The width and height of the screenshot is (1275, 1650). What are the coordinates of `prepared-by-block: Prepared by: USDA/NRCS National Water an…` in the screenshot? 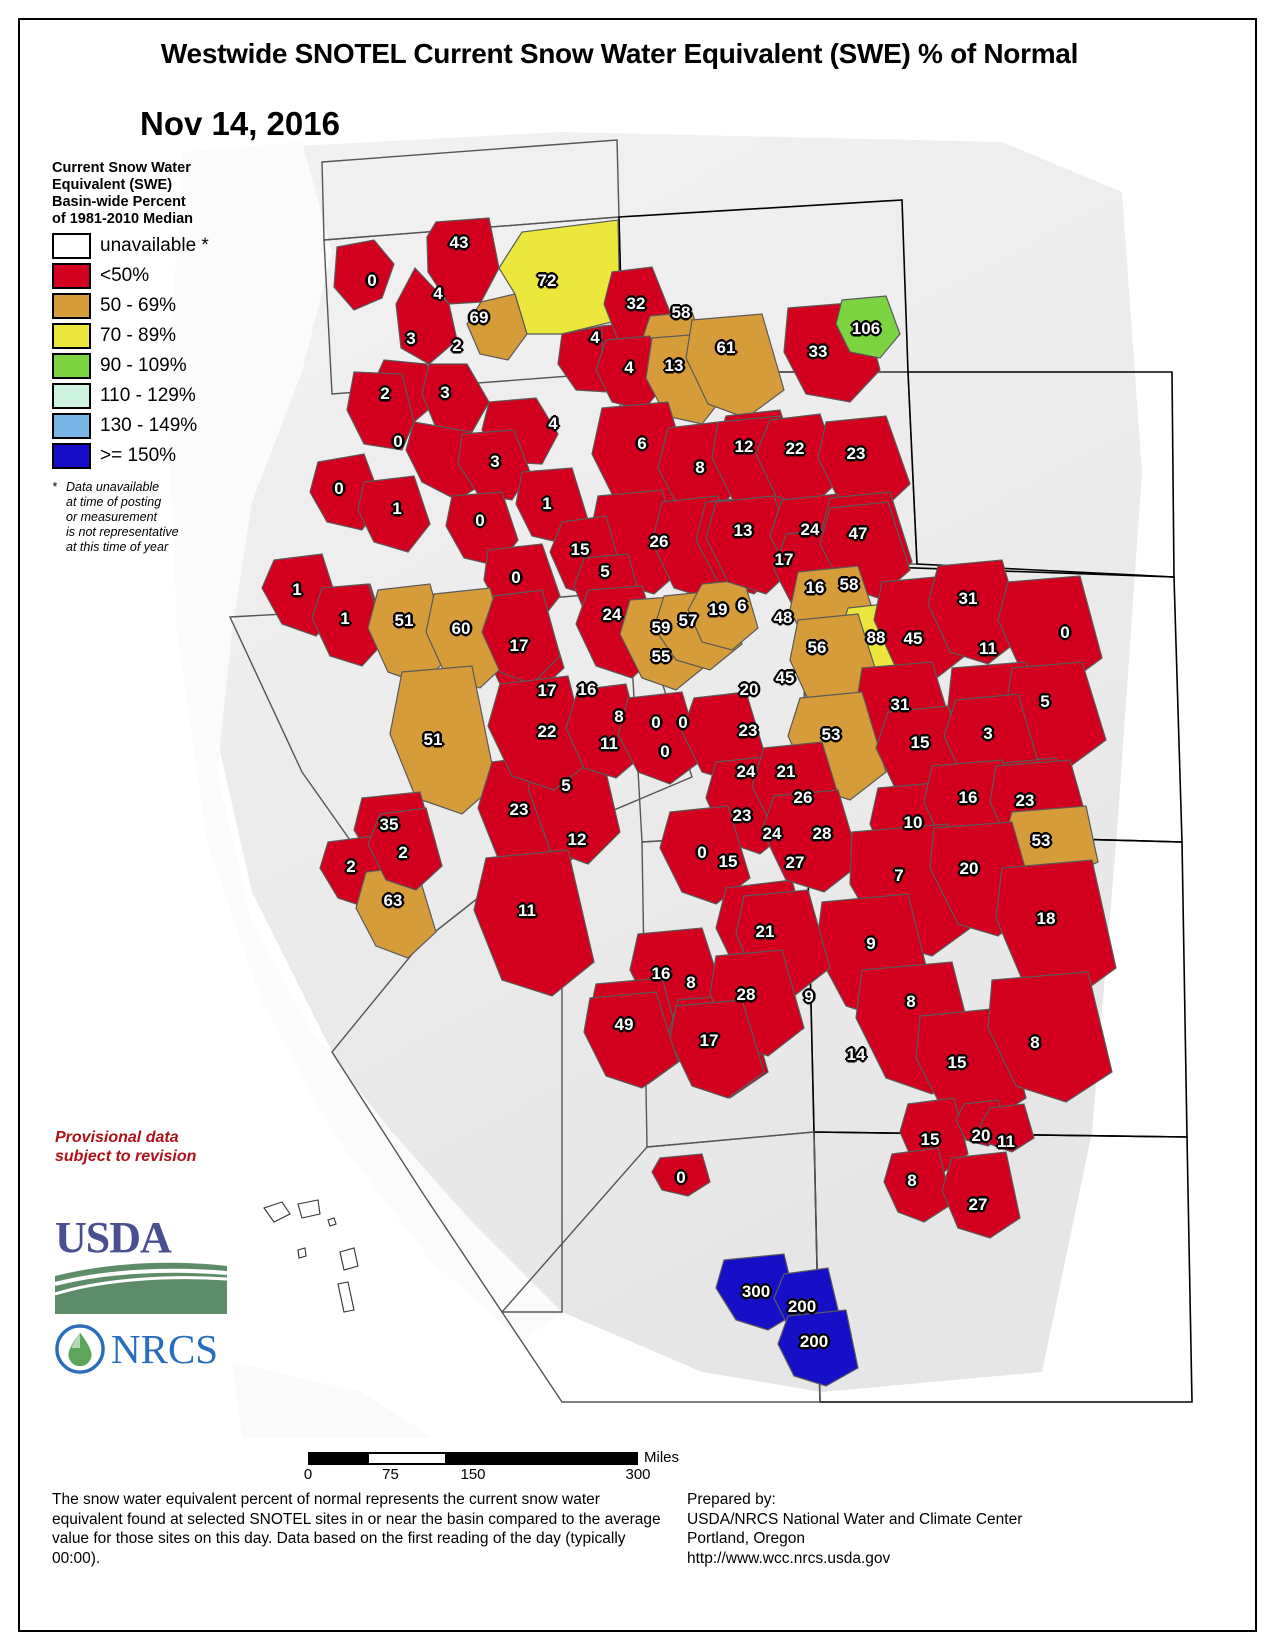 It's located at (947, 1529).